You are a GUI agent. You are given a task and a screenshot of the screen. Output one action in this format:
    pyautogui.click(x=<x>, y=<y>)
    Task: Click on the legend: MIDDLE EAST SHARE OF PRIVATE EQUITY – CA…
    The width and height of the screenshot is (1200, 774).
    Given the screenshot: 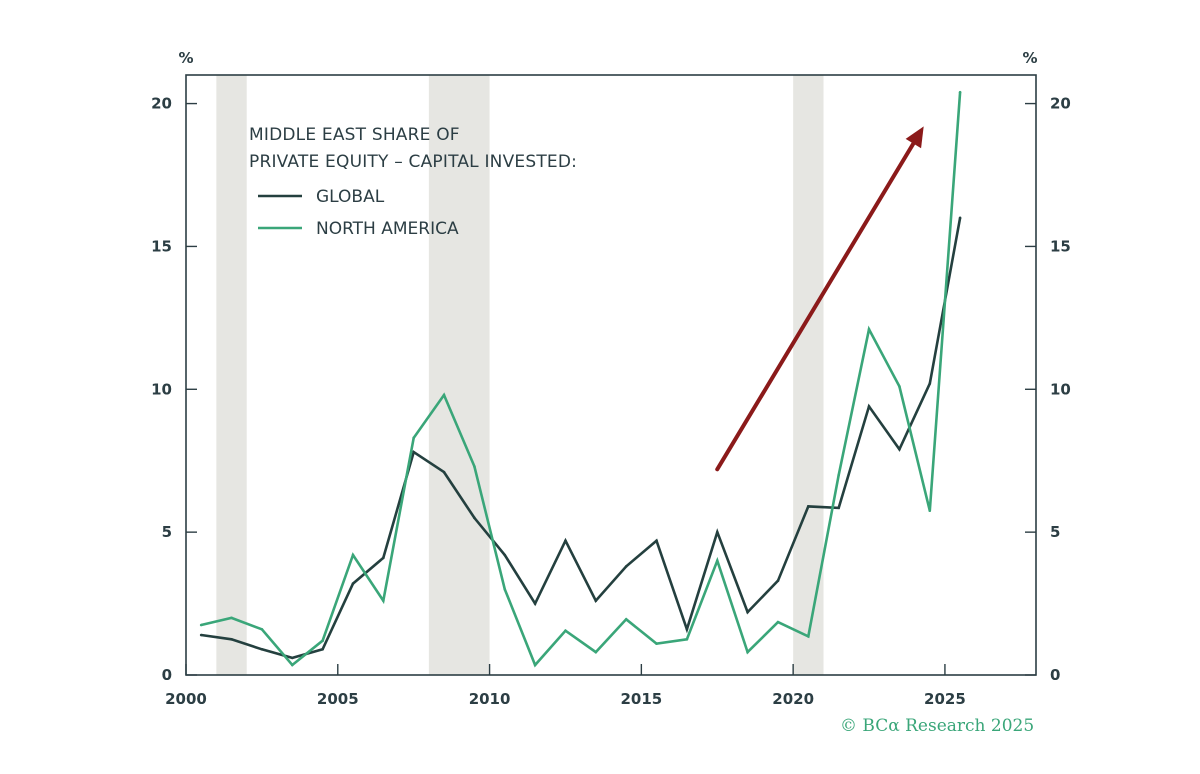 What is the action you would take?
    pyautogui.click(x=413, y=182)
    